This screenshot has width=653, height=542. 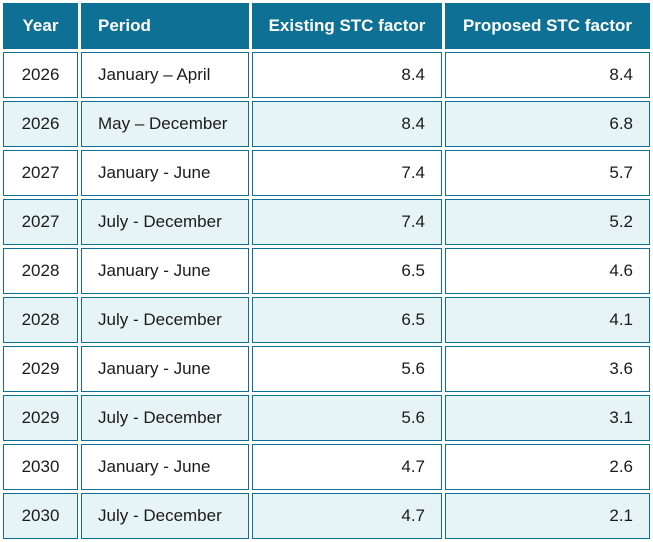 I want to click on proposed-cell: 4.1, so click(x=547, y=320).